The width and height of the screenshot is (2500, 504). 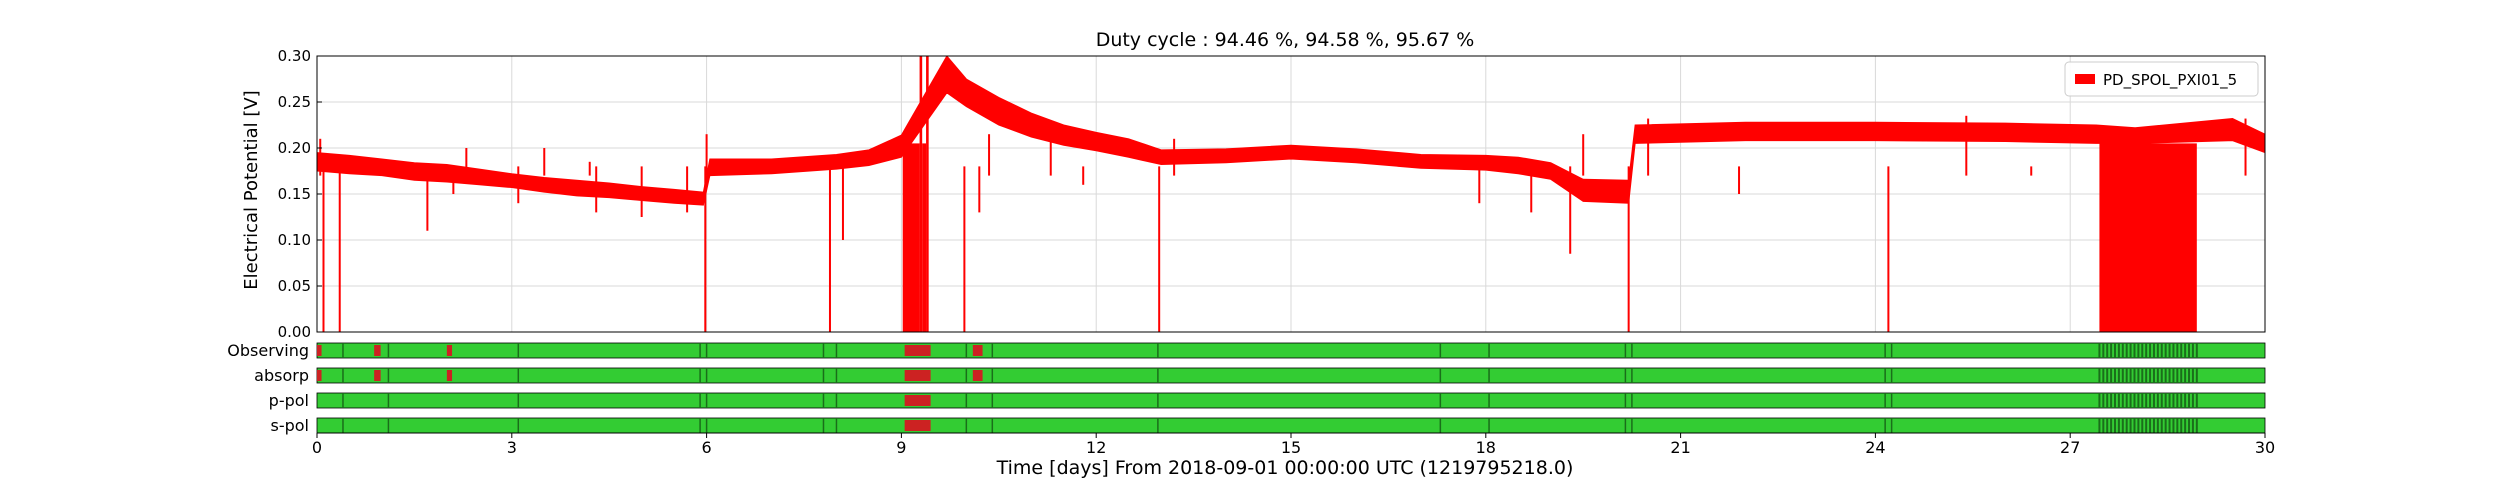 I want to click on state-track-Observing, so click(x=1291, y=350).